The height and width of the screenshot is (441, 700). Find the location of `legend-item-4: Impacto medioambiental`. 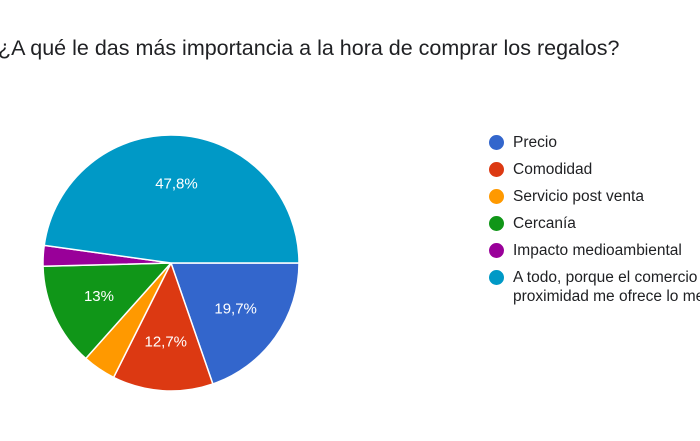

legend-item-4: Impacto medioambiental is located at coordinates (594, 250).